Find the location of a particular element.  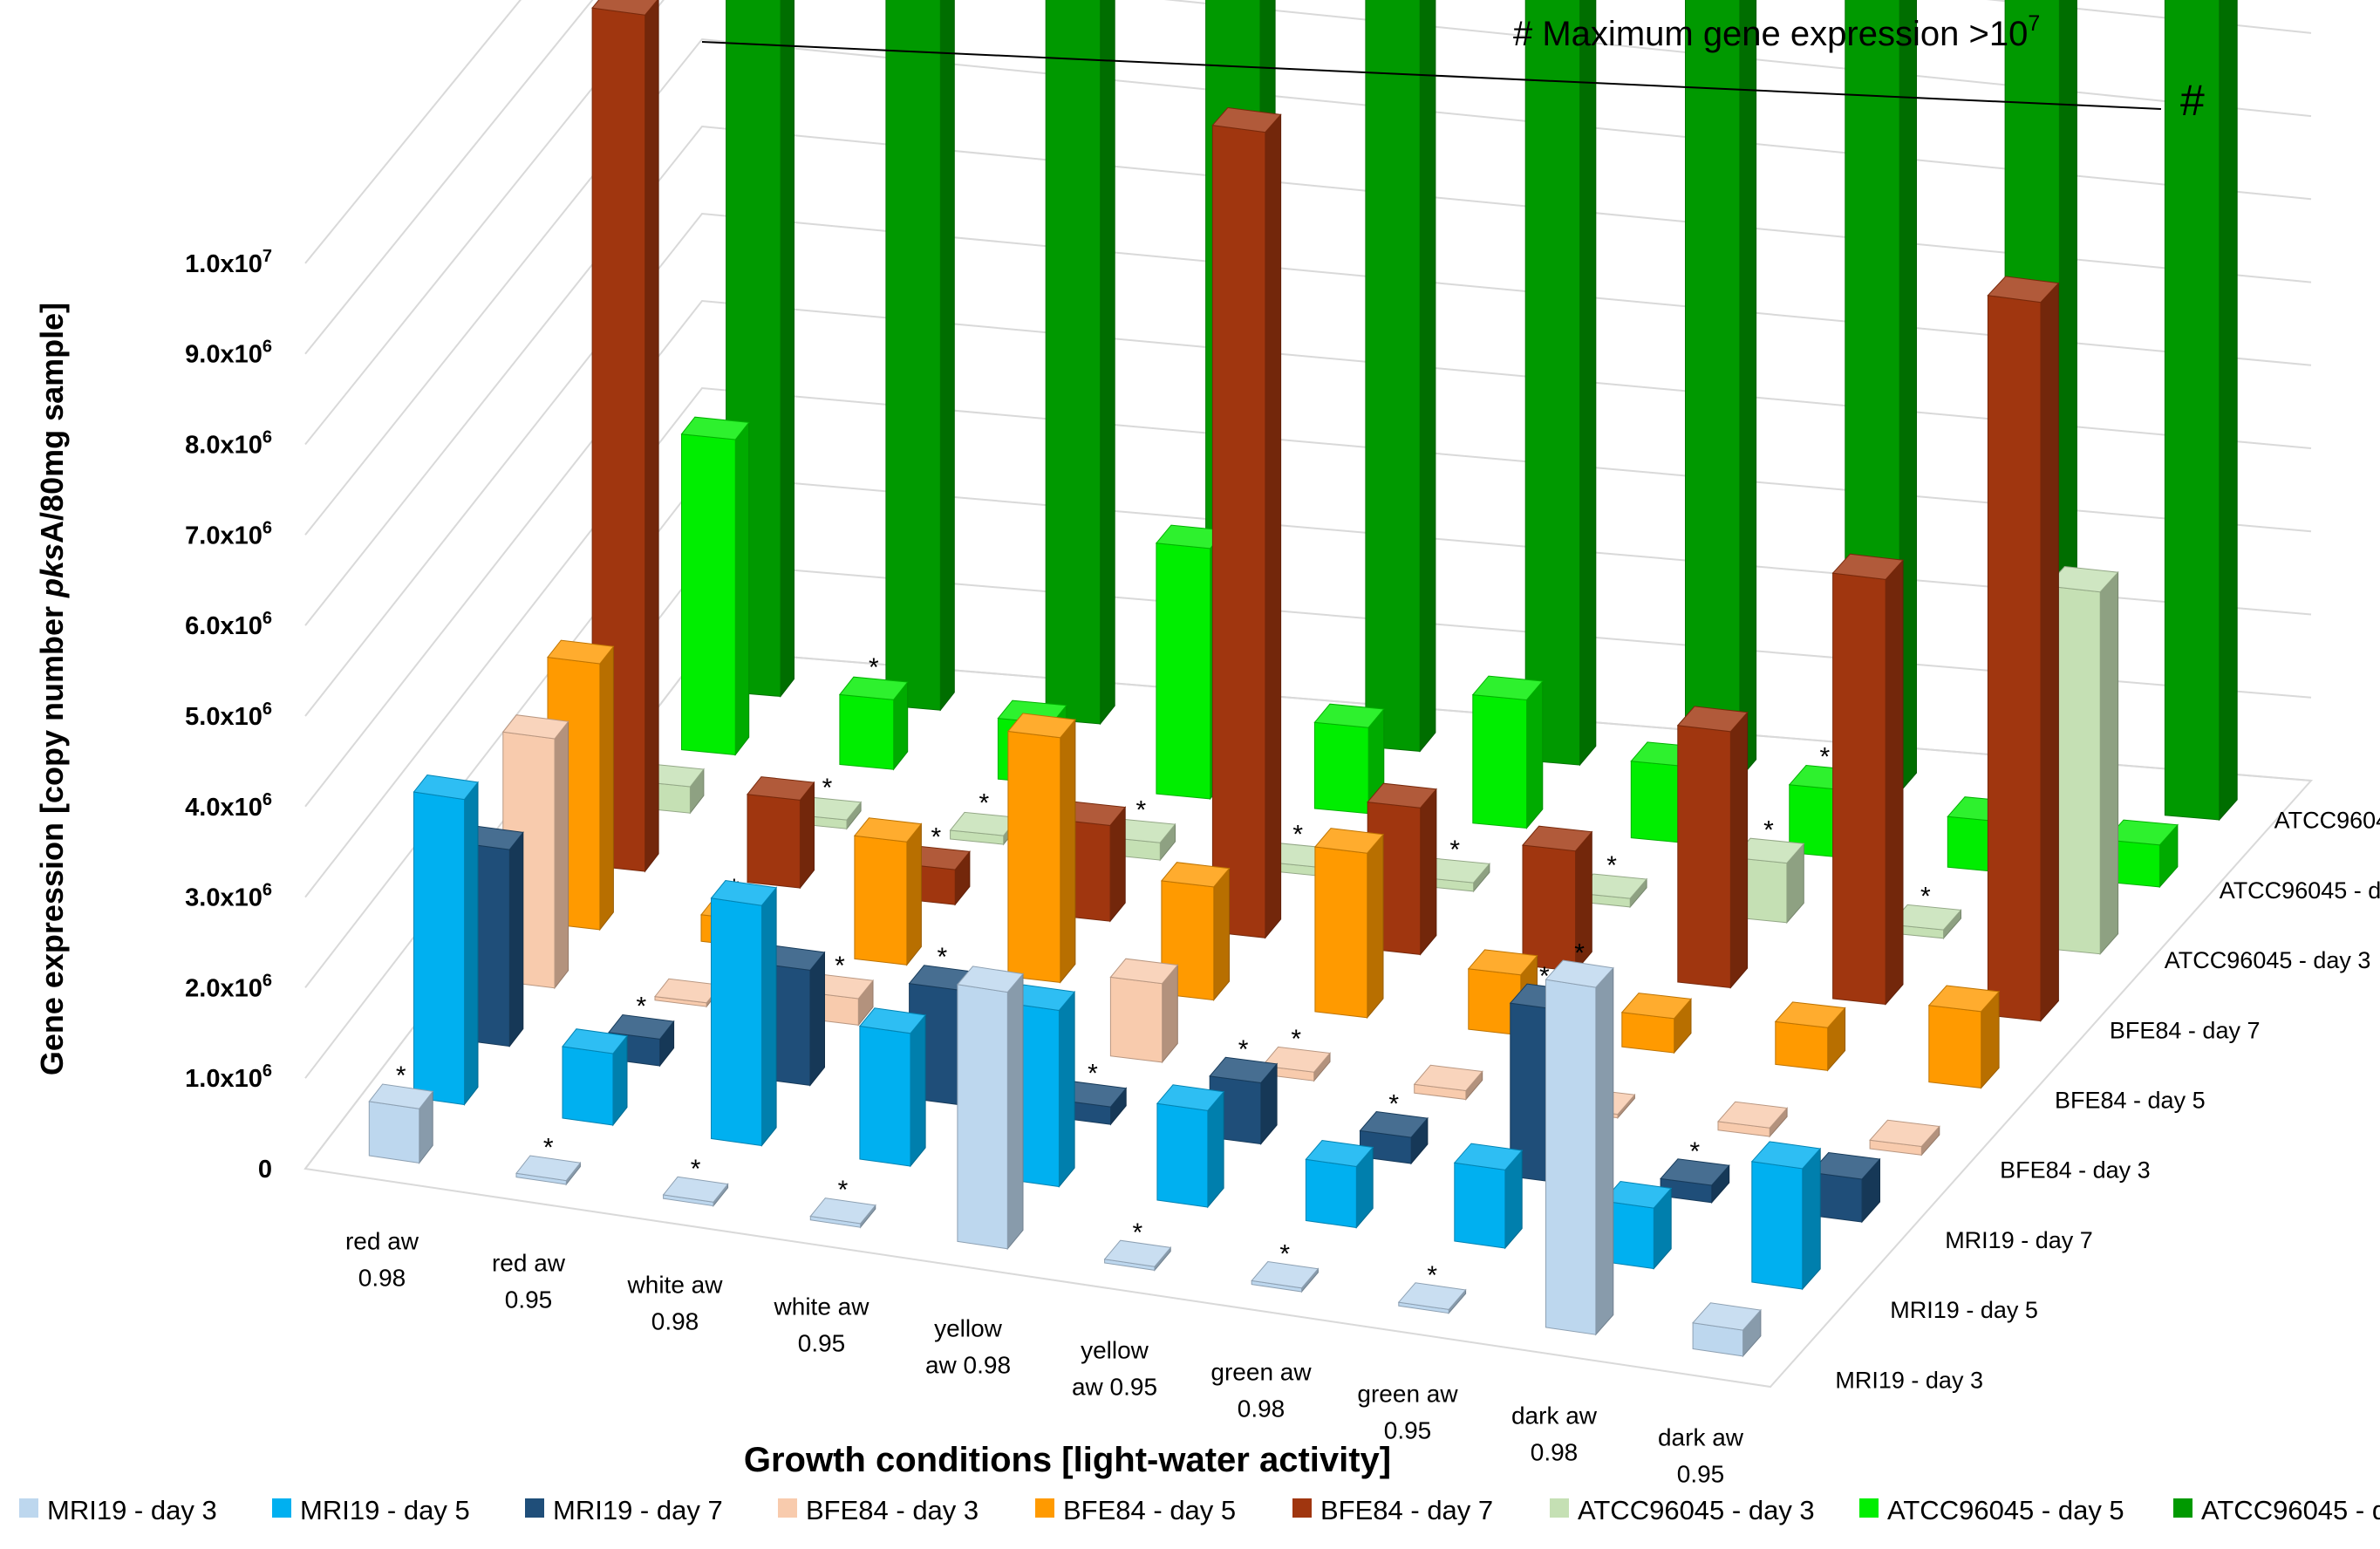

legend-item: ATCC96045 - day 7 is located at coordinates (2276, 1510).